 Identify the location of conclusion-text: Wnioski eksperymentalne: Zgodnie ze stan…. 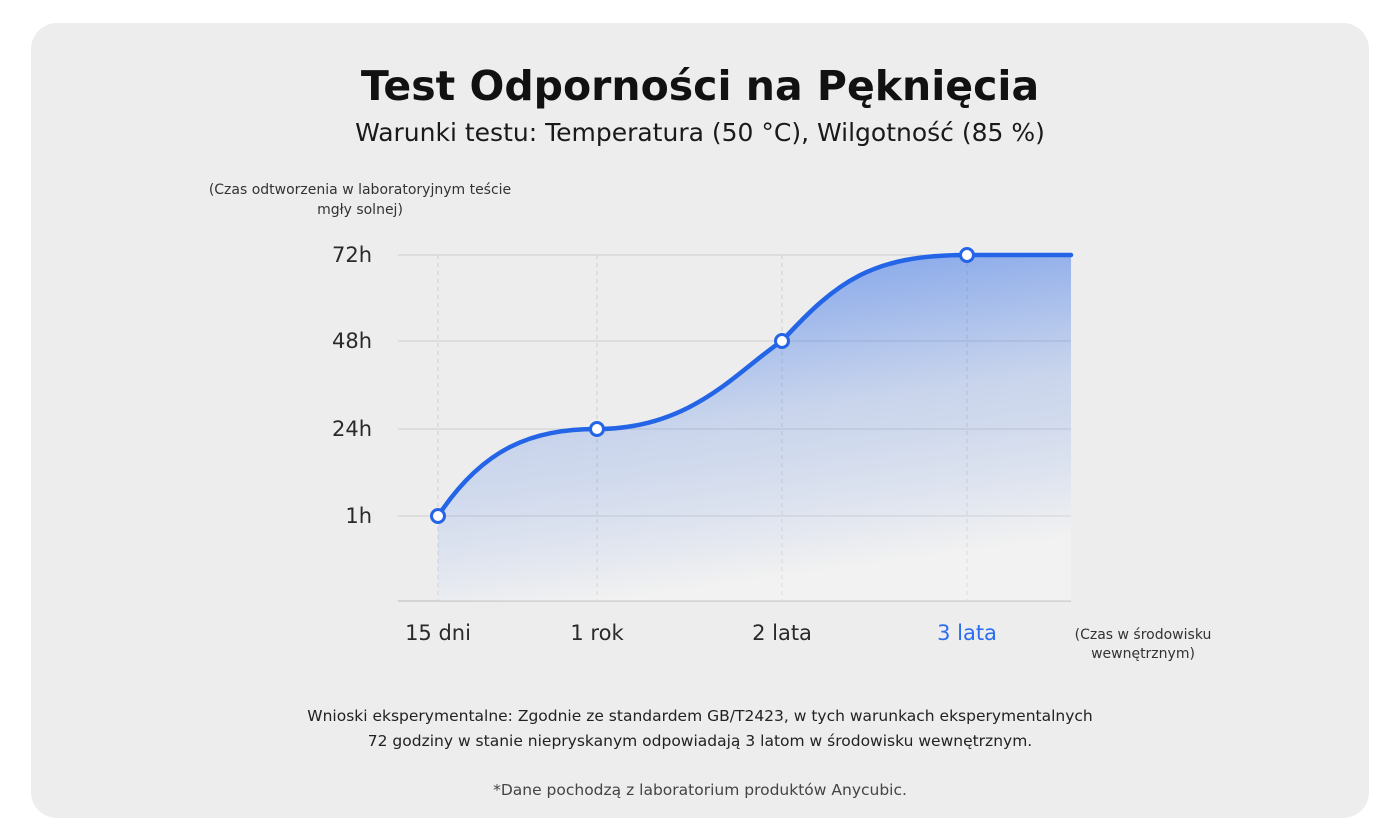
(700, 729).